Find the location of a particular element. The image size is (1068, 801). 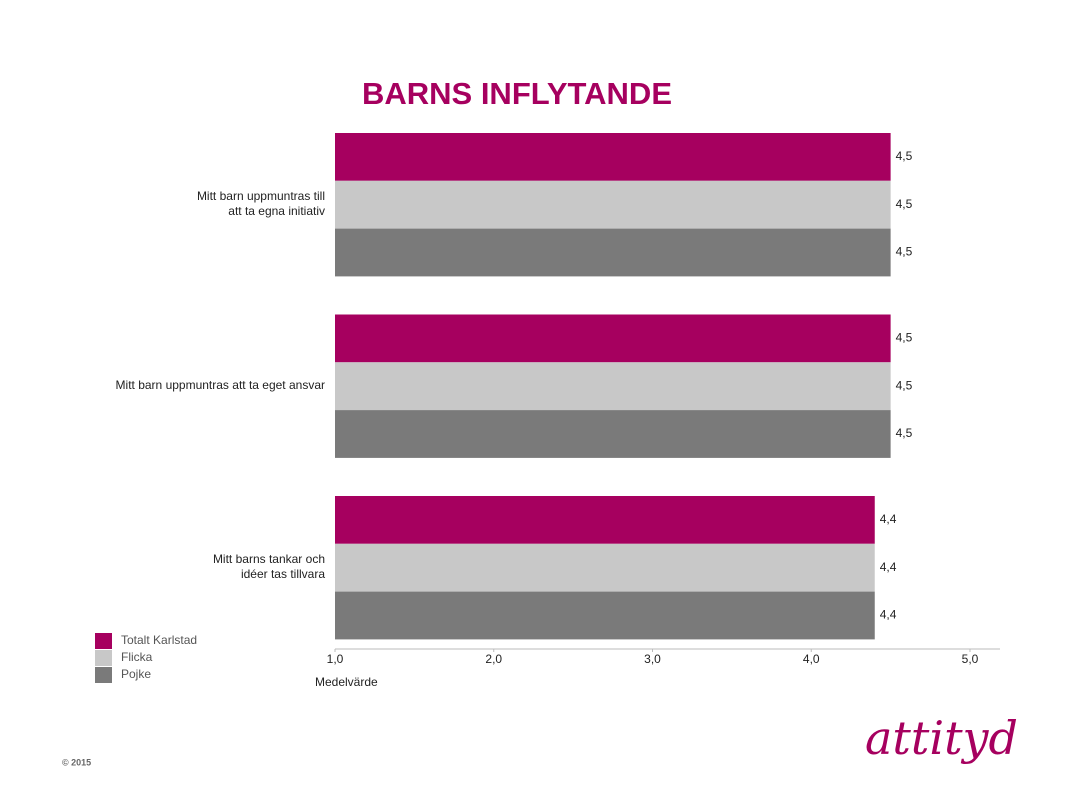

y-tick-label: Mitt barn uppmuntras att ta eget ansvar is located at coordinates (220, 385).